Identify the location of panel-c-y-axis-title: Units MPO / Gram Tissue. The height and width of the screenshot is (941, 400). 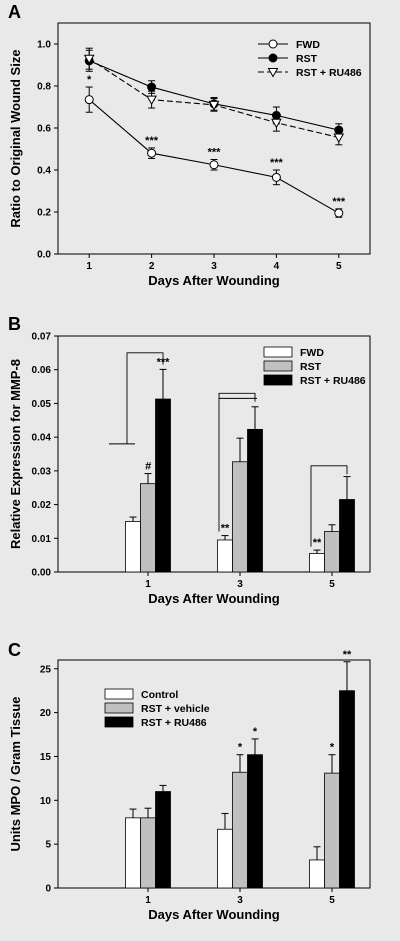
(15, 773).